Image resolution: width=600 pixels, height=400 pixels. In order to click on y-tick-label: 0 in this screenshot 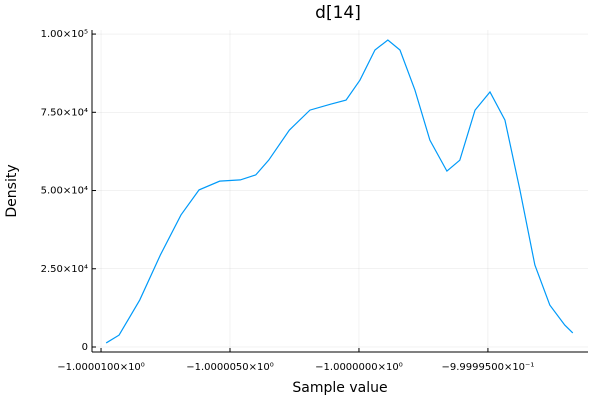, I will do `click(85, 347)`.